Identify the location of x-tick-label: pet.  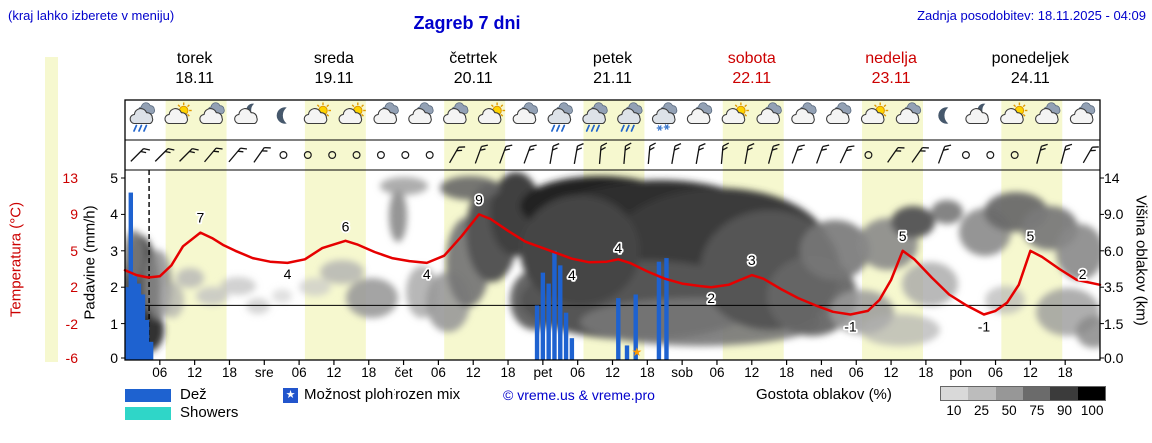
(543, 372).